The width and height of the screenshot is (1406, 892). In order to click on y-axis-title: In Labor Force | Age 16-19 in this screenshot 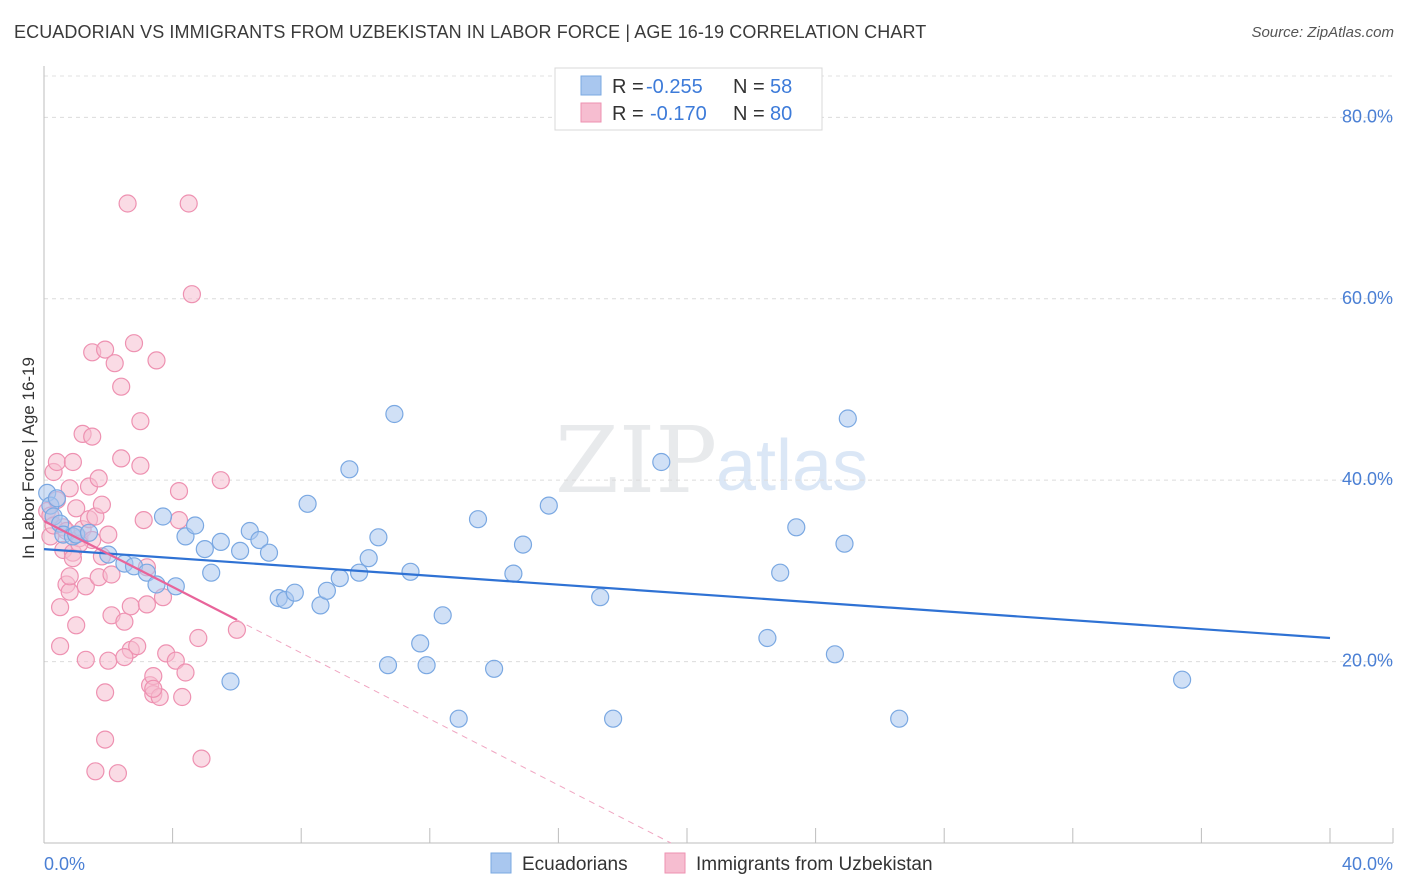, I will do `click(28, 458)`.